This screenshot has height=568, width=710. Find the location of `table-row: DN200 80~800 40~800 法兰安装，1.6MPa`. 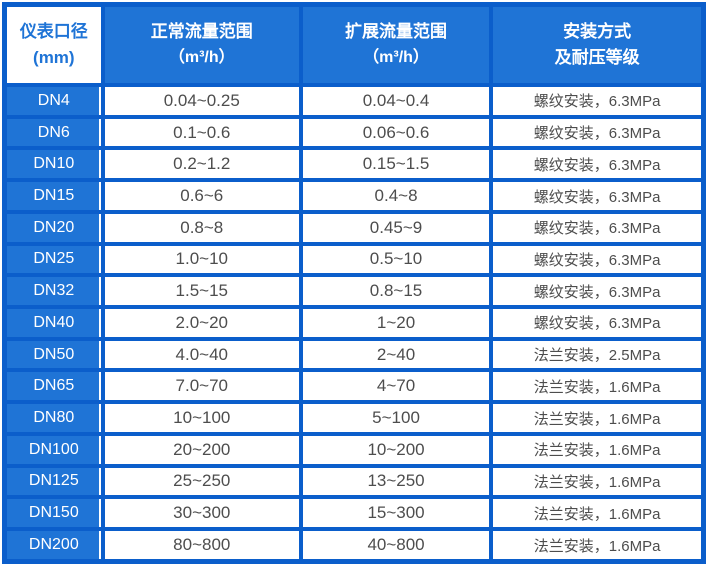

table-row: DN200 80~800 40~800 法兰安装，1.6MPa is located at coordinates (354, 545).